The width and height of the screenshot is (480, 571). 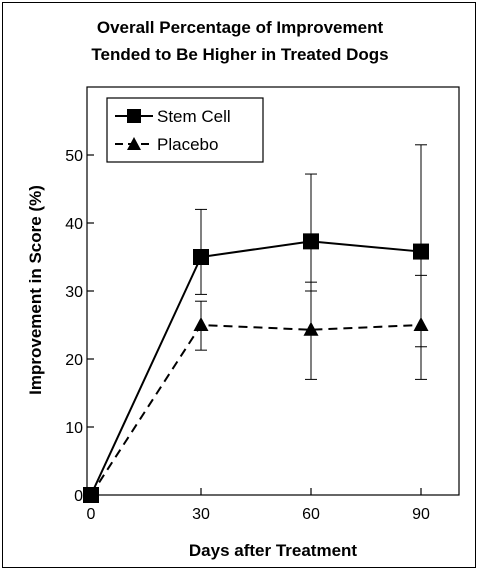 I want to click on y-axis-label: Improvement in Score (%), so click(x=35, y=290).